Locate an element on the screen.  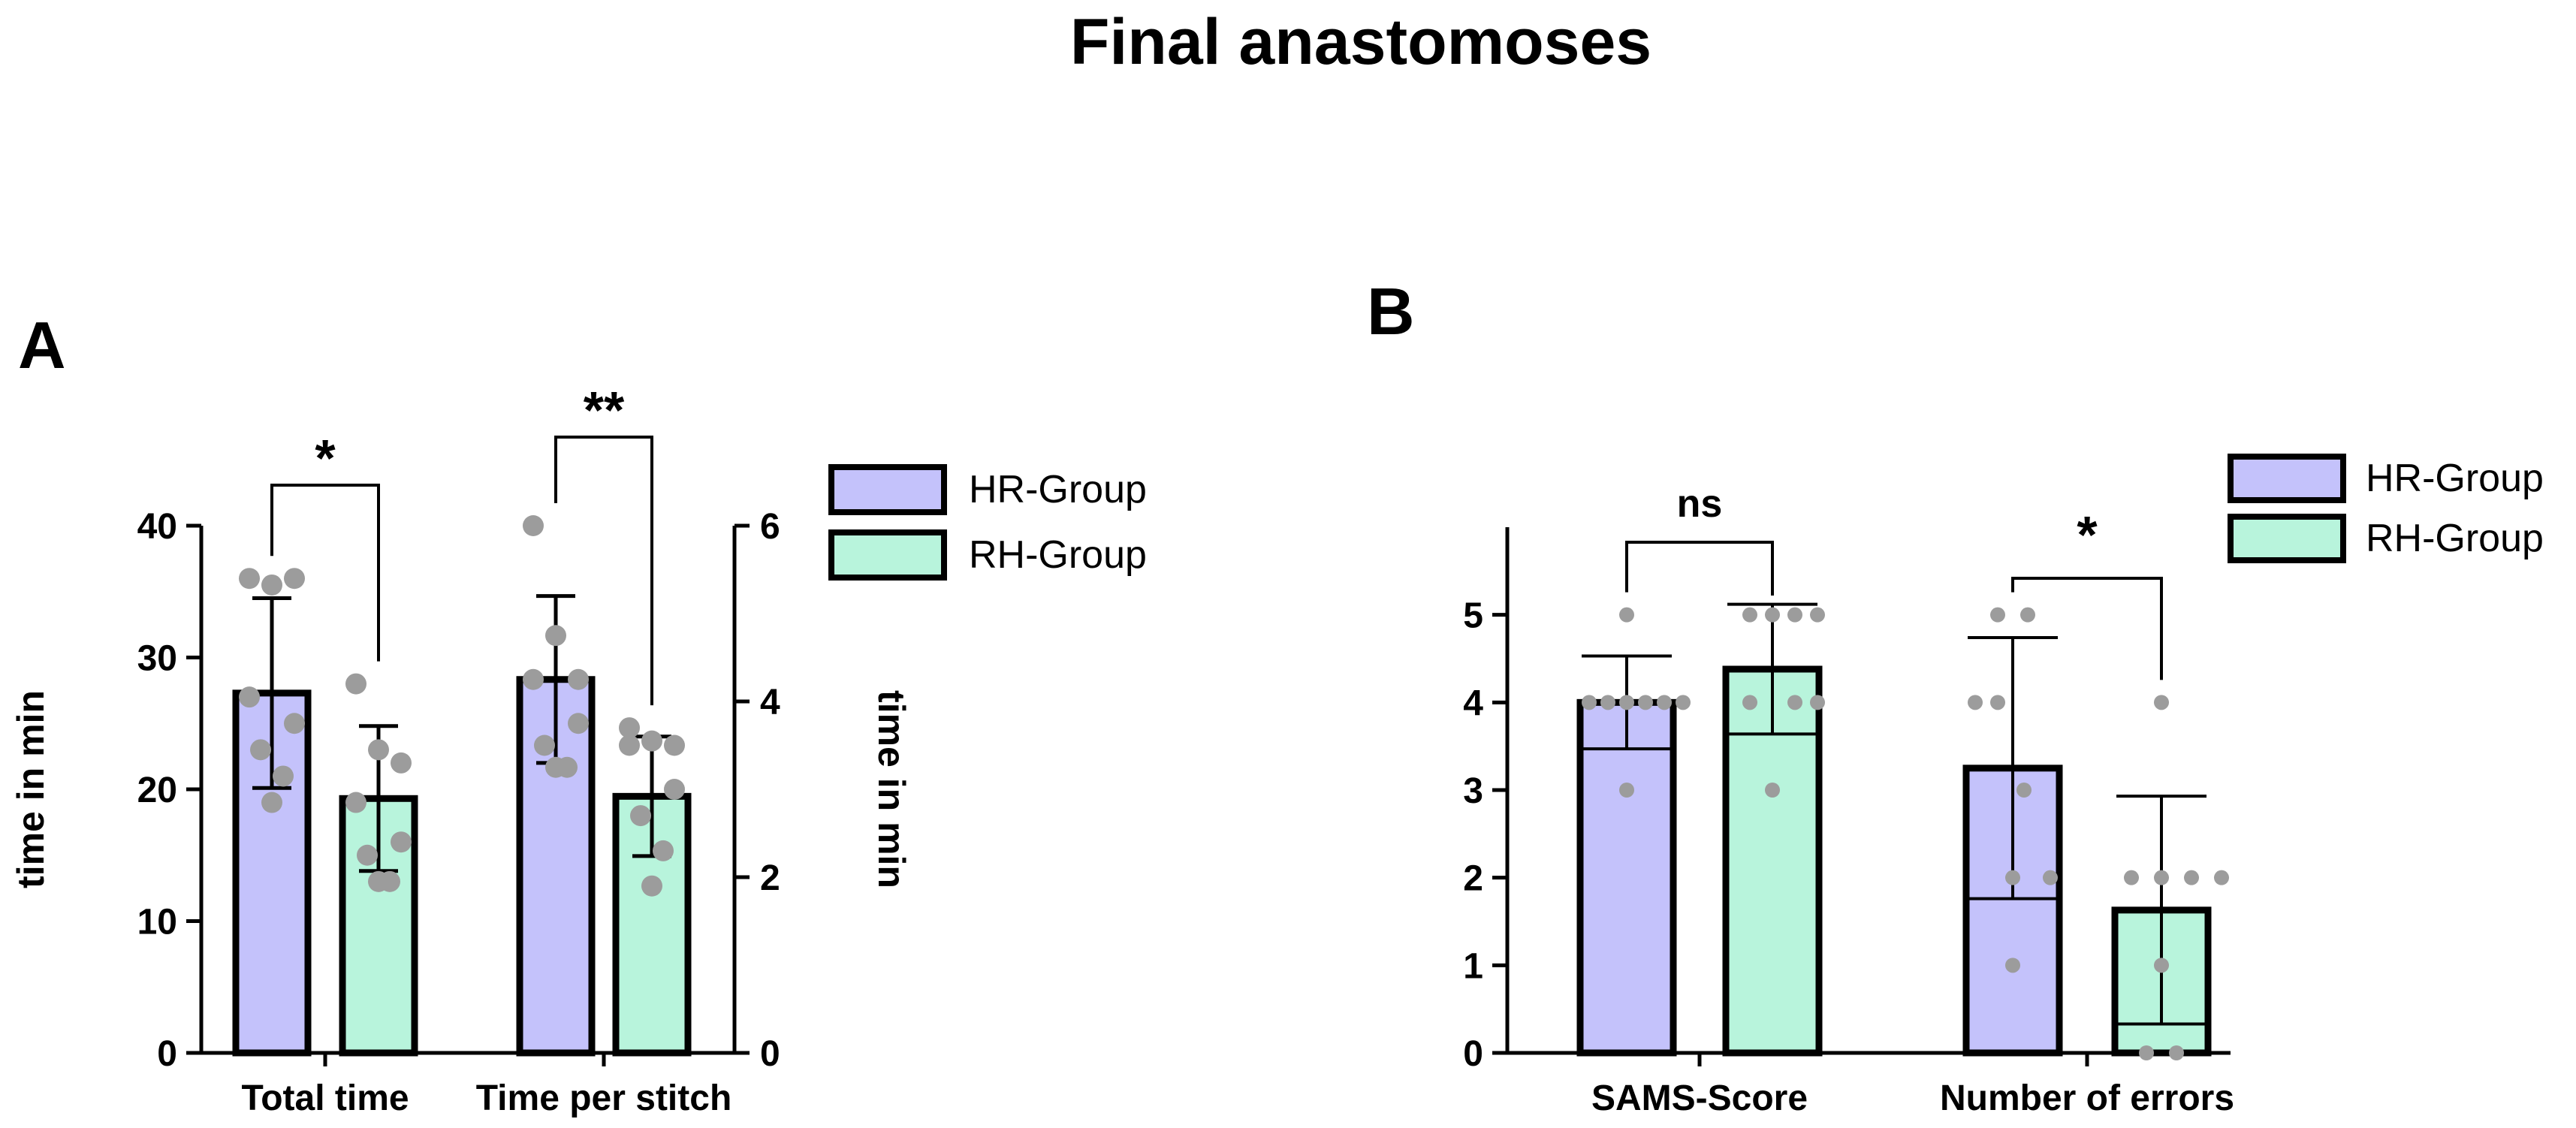
y-tick-label: 0 is located at coordinates (1473, 1054).